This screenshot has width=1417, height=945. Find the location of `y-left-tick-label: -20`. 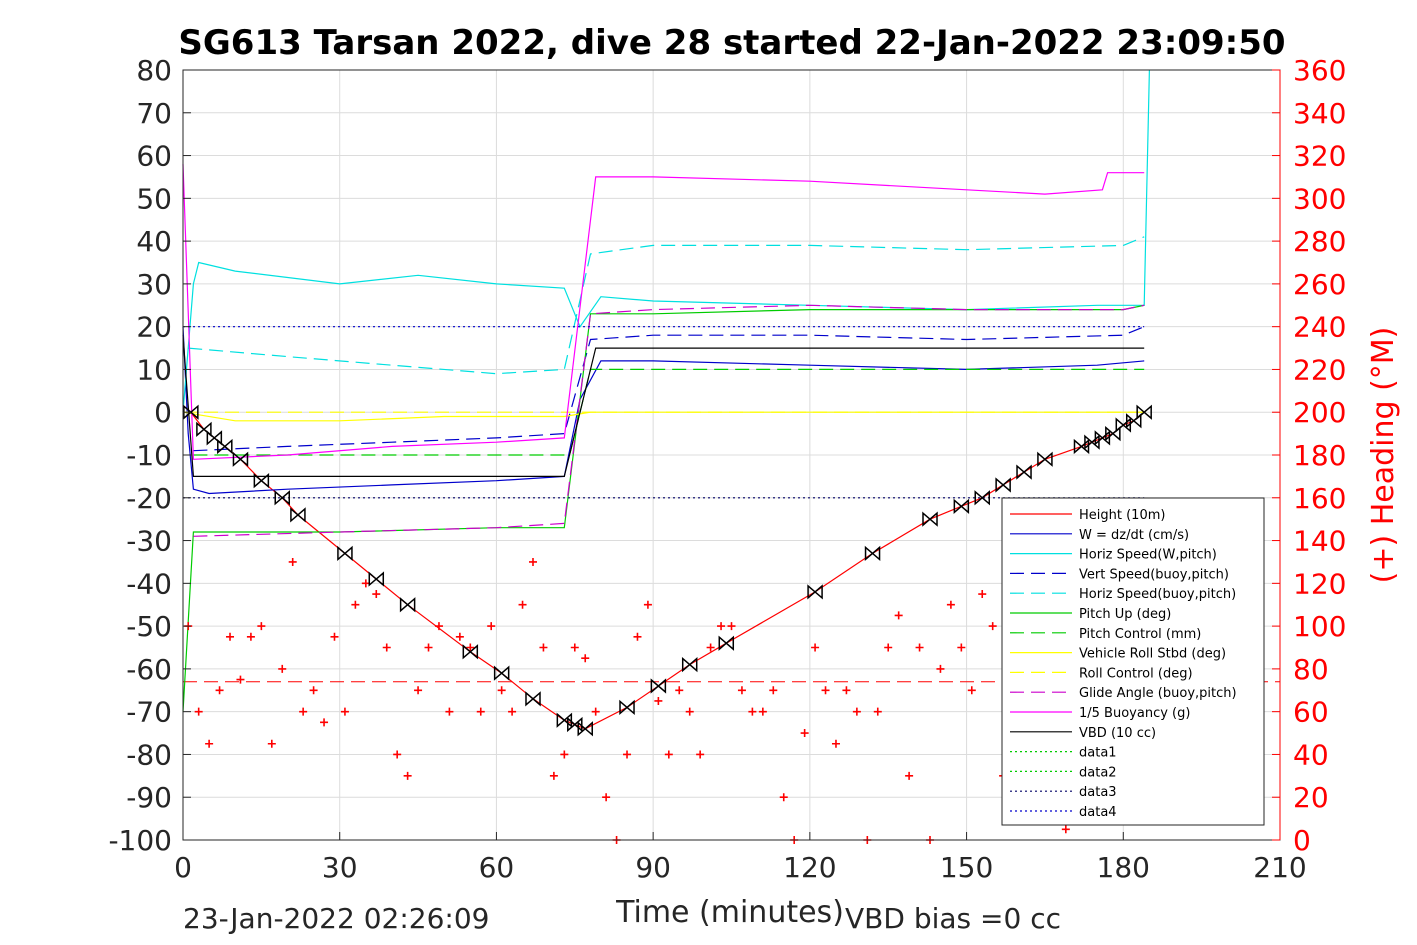

y-left-tick-label: -20 is located at coordinates (149, 498).